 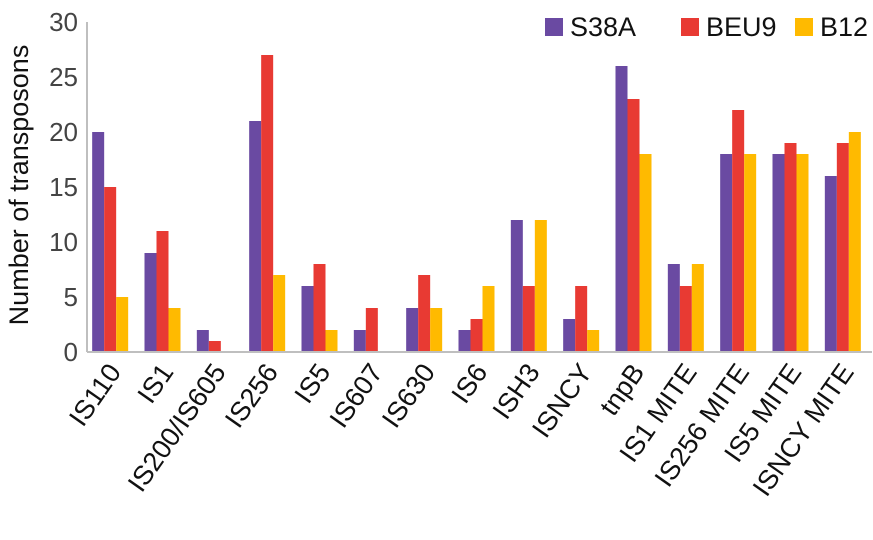 What do you see at coordinates (633, 225) in the screenshot?
I see `bar-beu9-tnpb` at bounding box center [633, 225].